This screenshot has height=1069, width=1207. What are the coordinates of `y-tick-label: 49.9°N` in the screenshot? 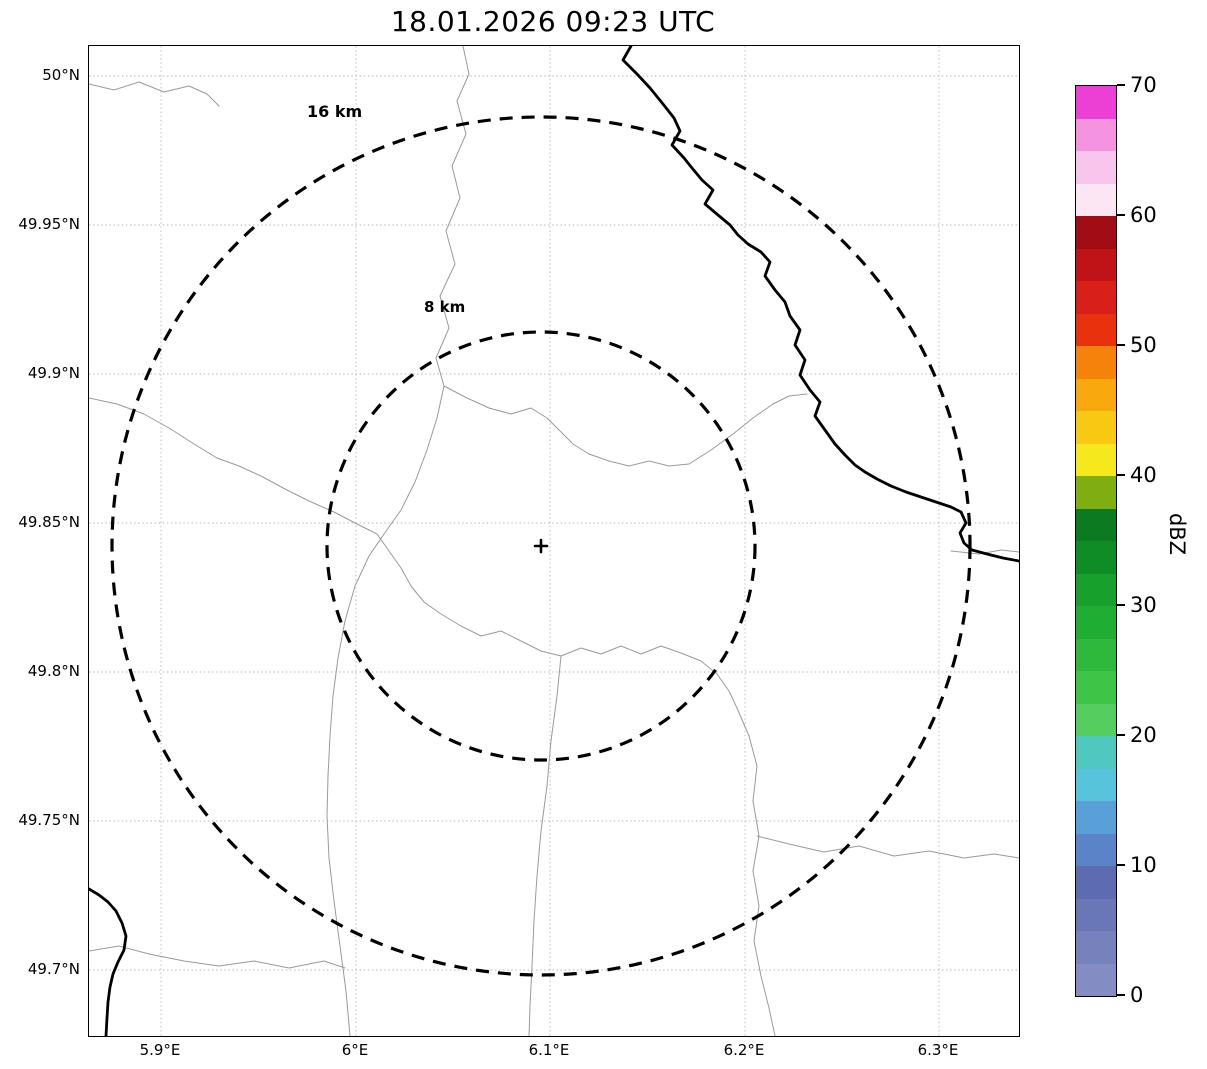 It's located at (53, 373).